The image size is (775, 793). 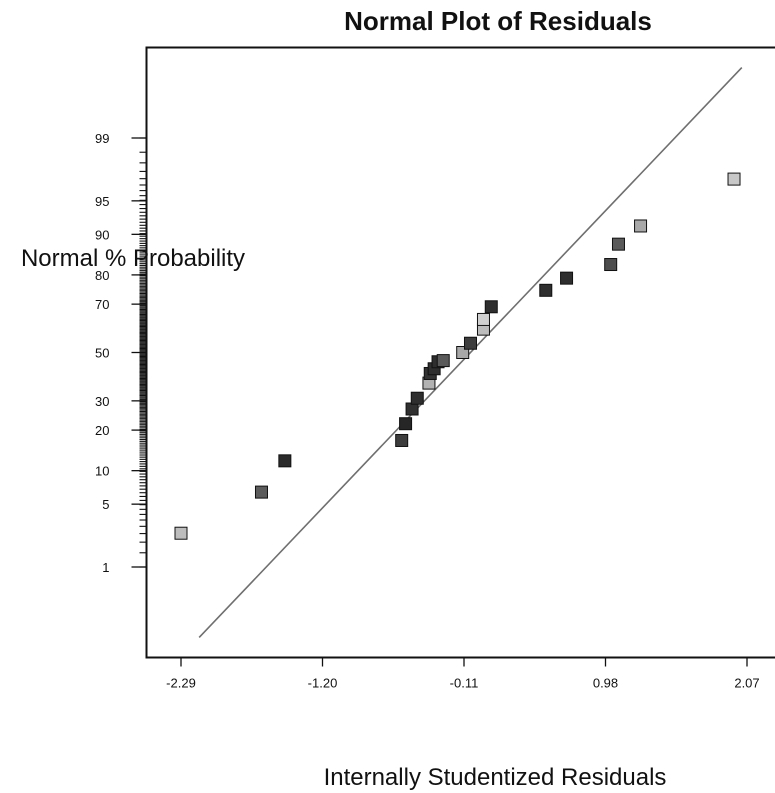 I want to click on y-axis-ticks: 1 5 10 20 30 50 70 80 90 95 99, so click(x=121, y=353).